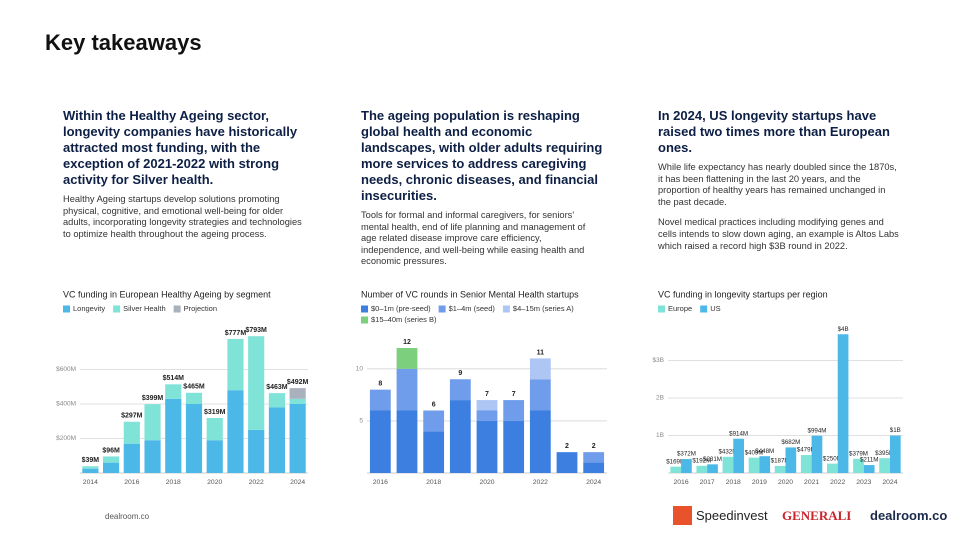 This screenshot has height=540, width=960. I want to click on x-tick-label: 2019, so click(759, 482).